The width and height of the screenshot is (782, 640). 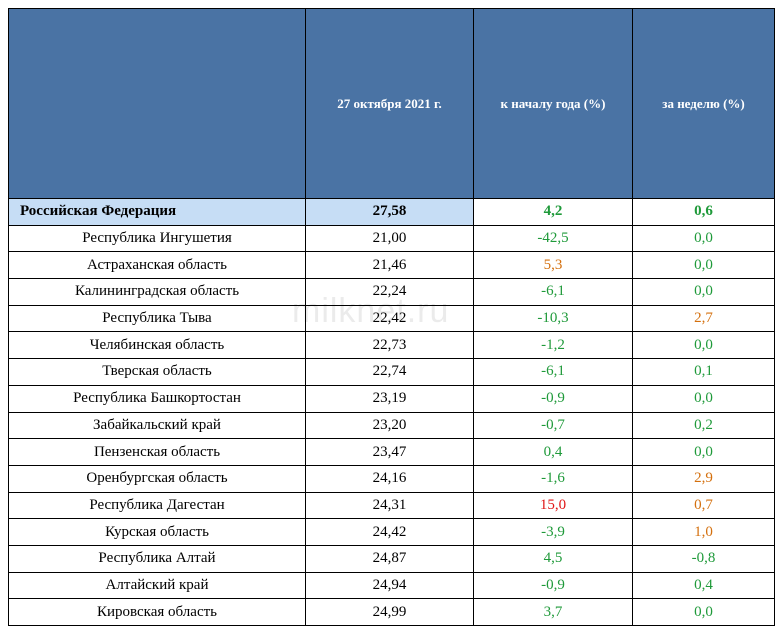 I want to click on summary-ytd-change: 4,2, so click(x=553, y=212).